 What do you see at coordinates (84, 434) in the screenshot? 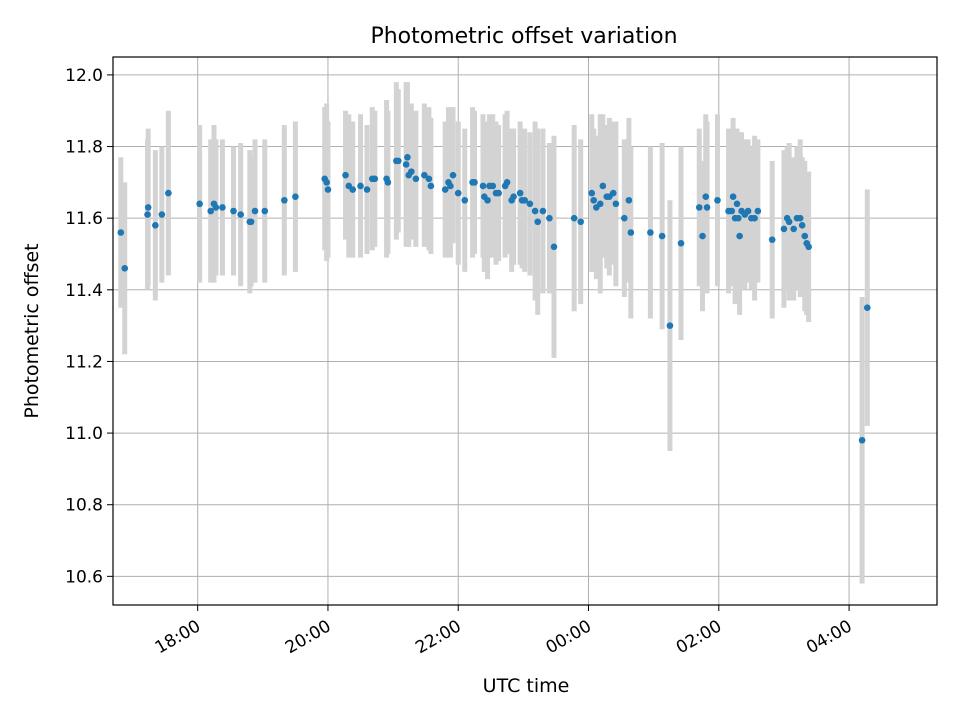
I see `y-tick-label: 11.0` at bounding box center [84, 434].